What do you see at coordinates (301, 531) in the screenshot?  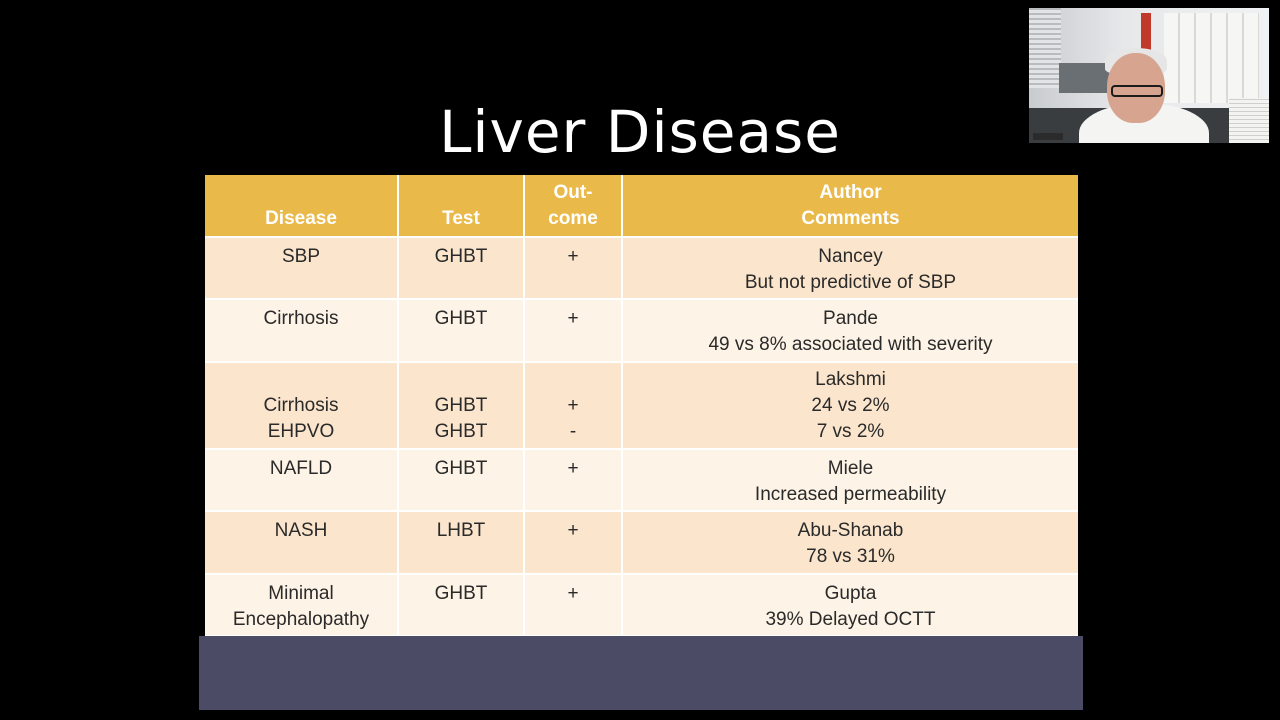 I see `cell-line: NASH` at bounding box center [301, 531].